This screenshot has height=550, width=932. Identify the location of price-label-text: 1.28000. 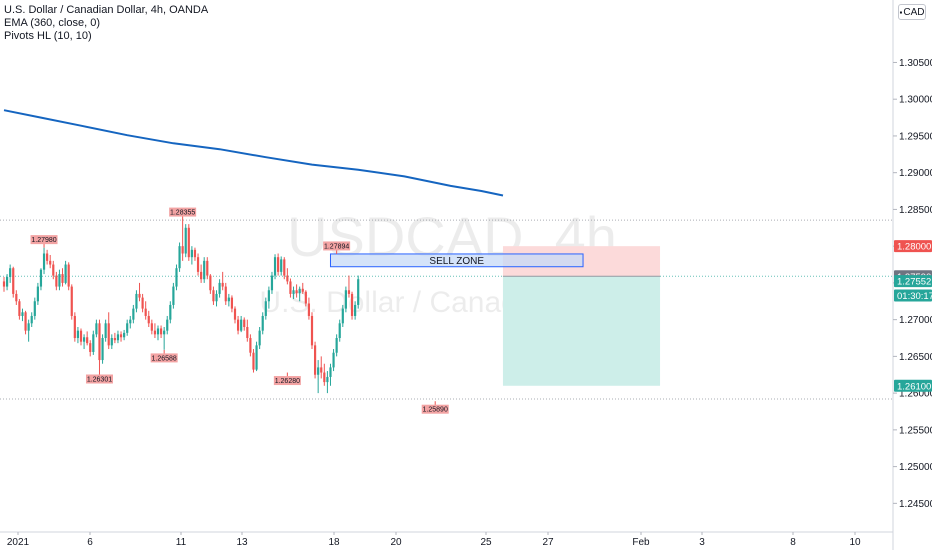
(914, 247).